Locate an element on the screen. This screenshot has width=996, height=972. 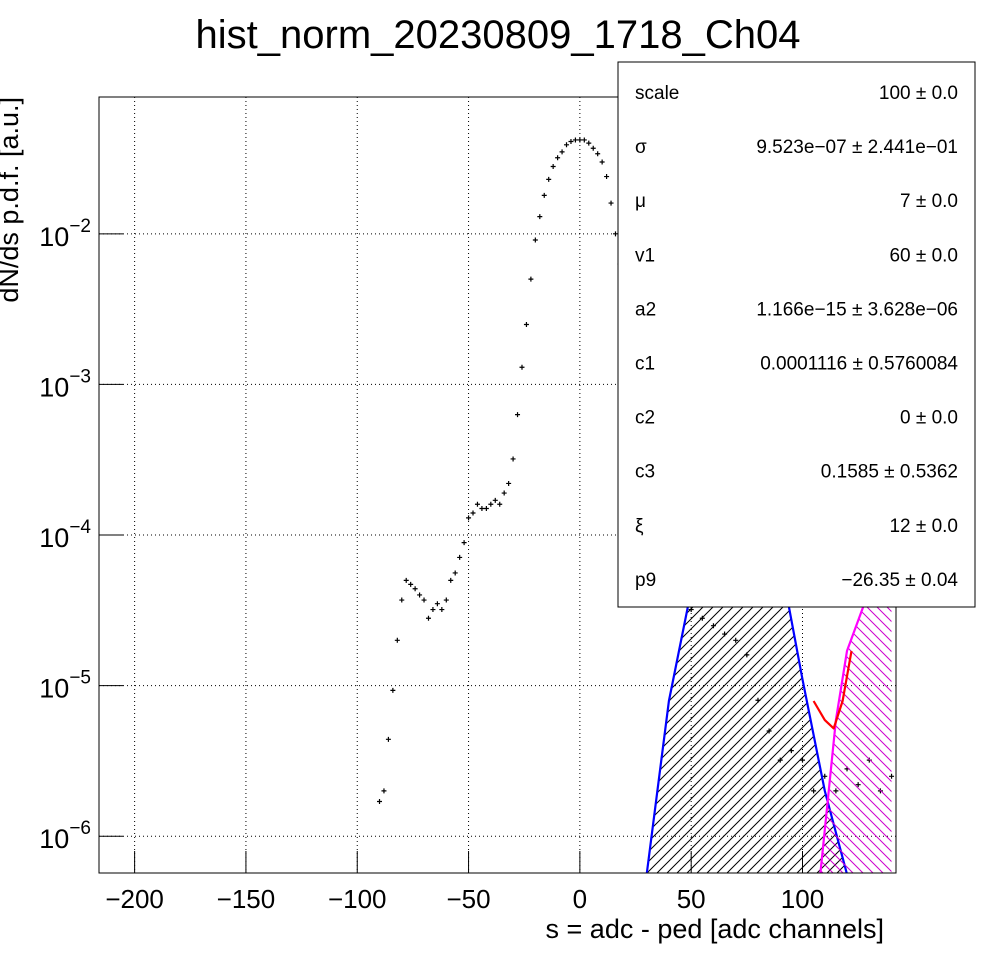
stat-value: 0 ± 0.0 is located at coordinates (929, 418).